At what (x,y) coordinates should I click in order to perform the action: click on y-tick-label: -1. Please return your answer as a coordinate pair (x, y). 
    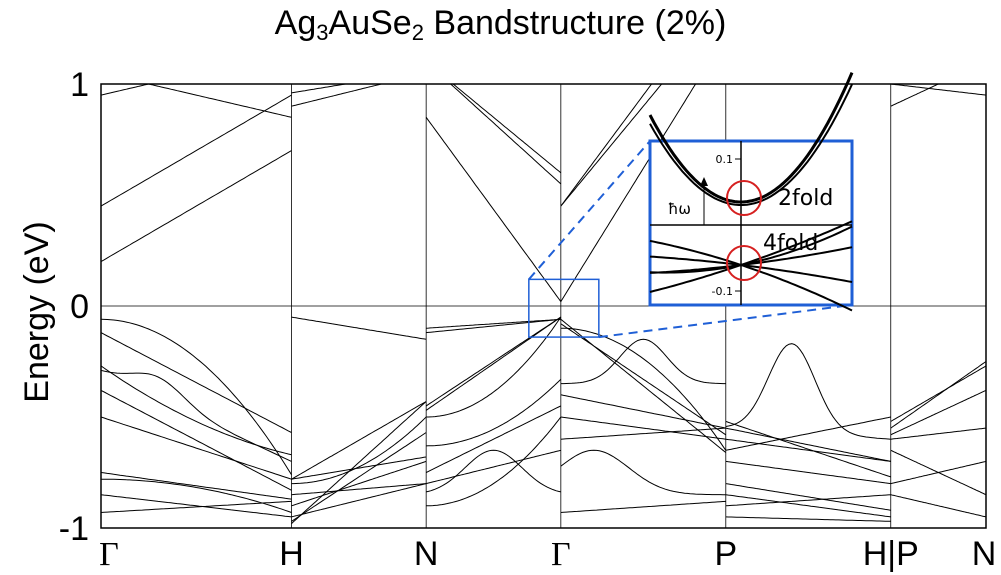
    Looking at the image, I should click on (74, 529).